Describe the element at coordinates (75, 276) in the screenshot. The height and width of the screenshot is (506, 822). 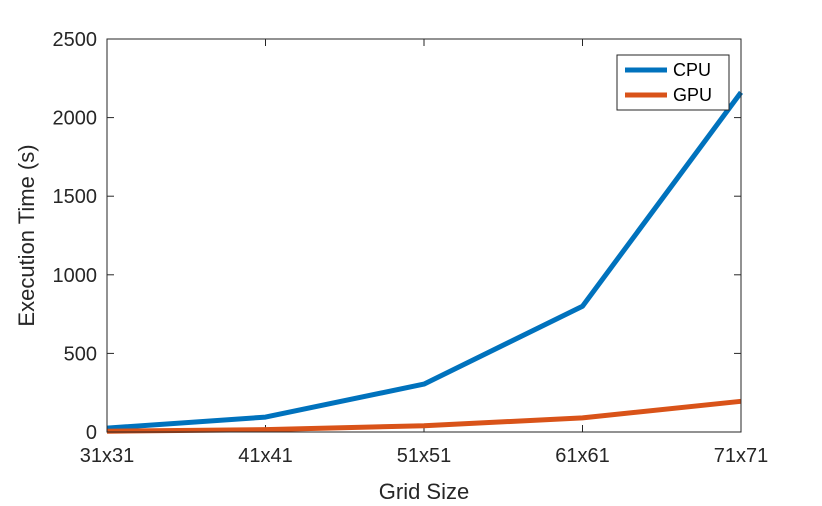
I see `y-tick-label: 1000` at that location.